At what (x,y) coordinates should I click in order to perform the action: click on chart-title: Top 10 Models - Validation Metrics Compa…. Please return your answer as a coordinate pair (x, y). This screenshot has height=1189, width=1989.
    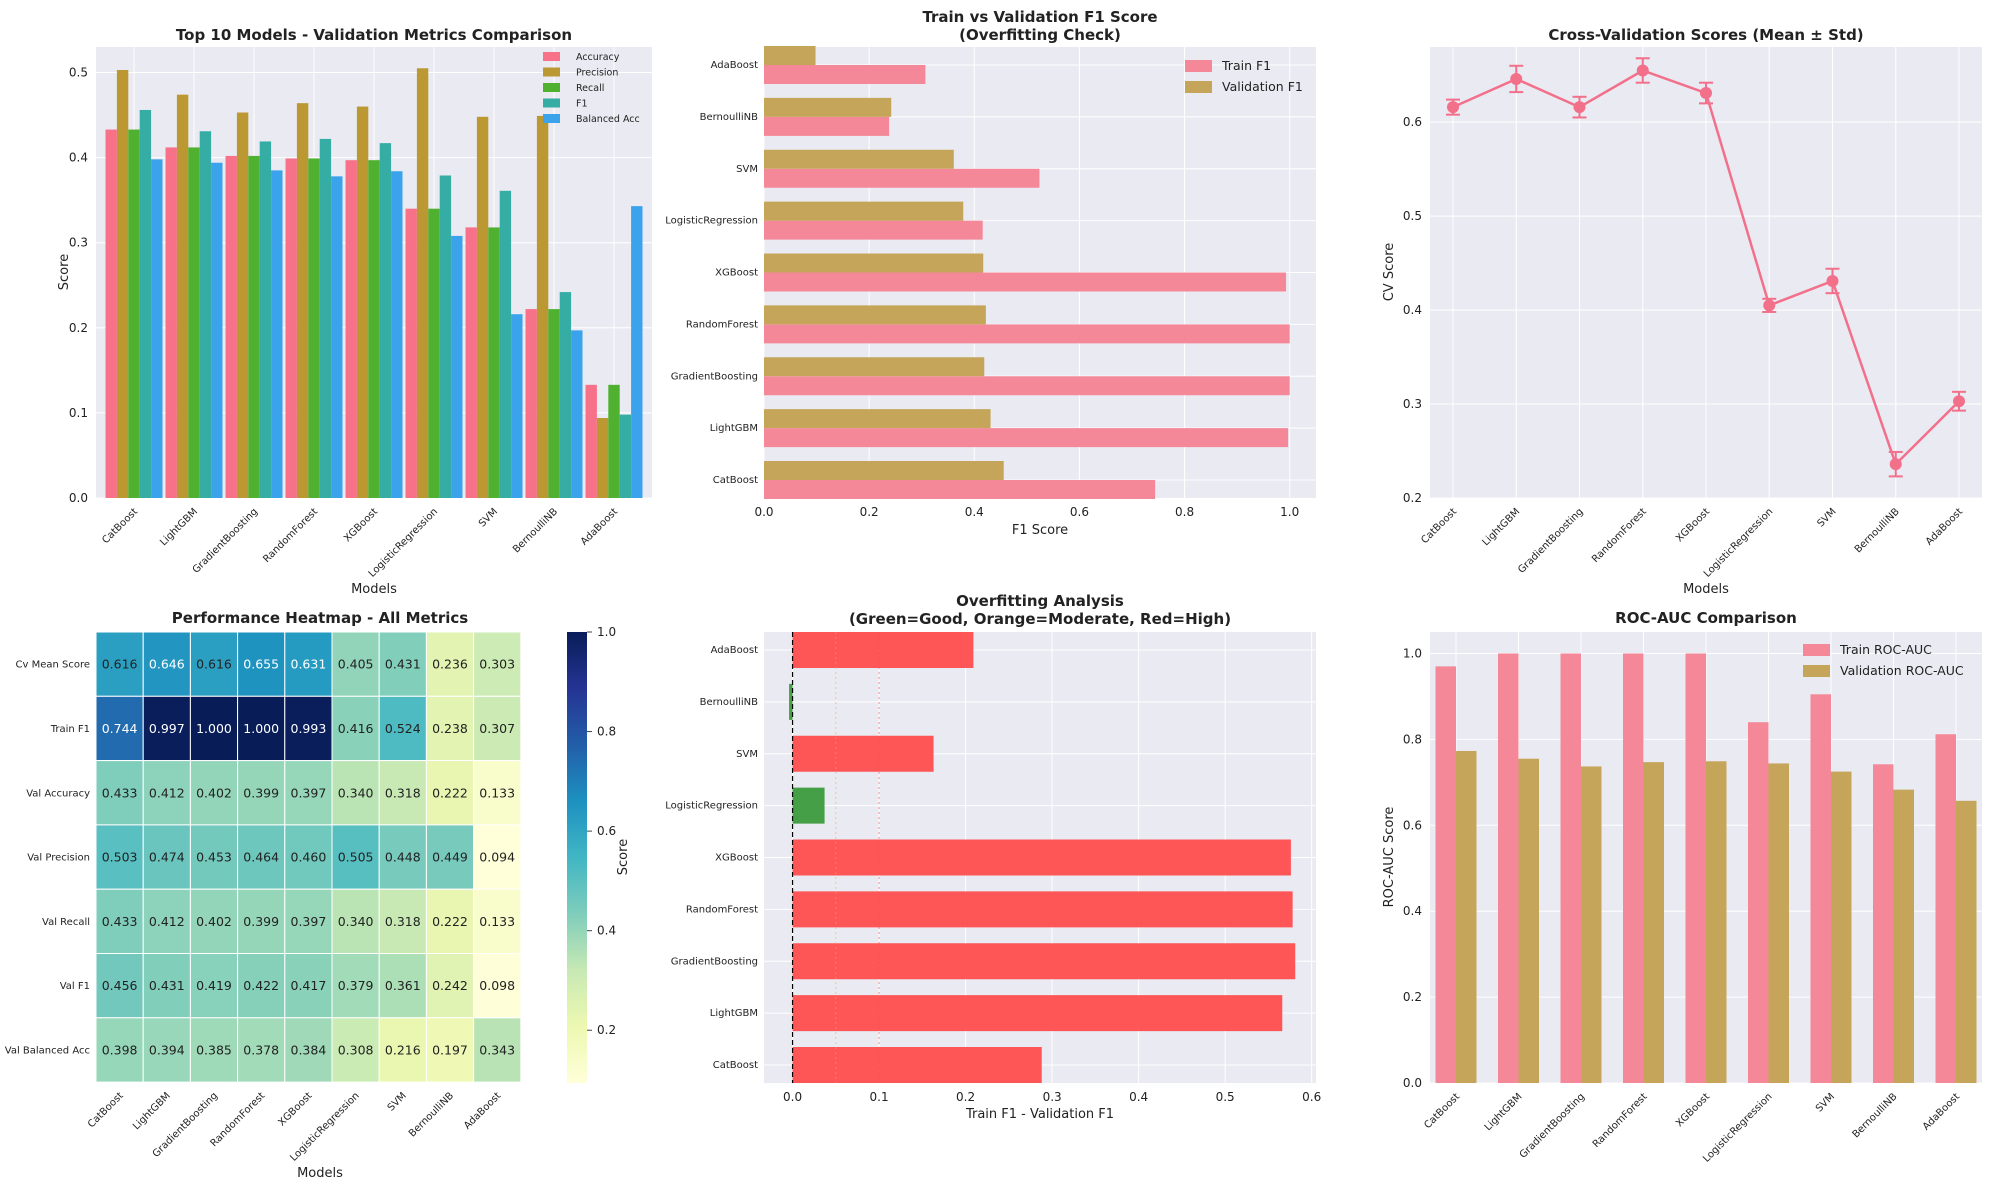
    Looking at the image, I should click on (374, 35).